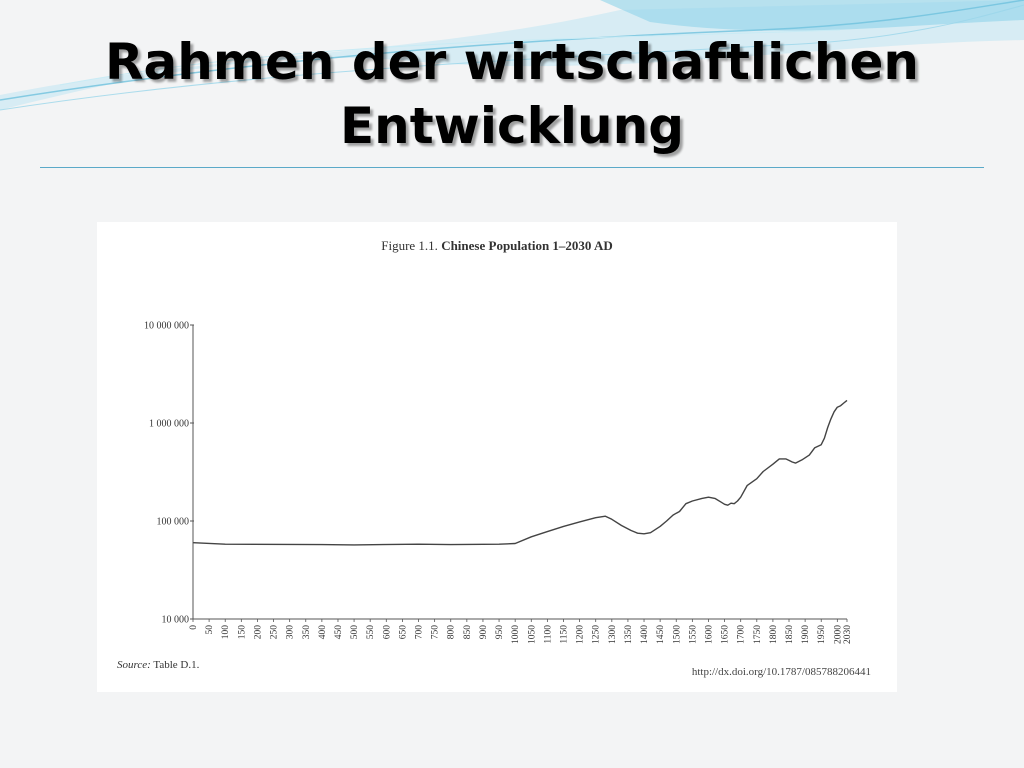 The height and width of the screenshot is (768, 1024). What do you see at coordinates (532, 634) in the screenshot?
I see `x-tick-label: 1050` at bounding box center [532, 634].